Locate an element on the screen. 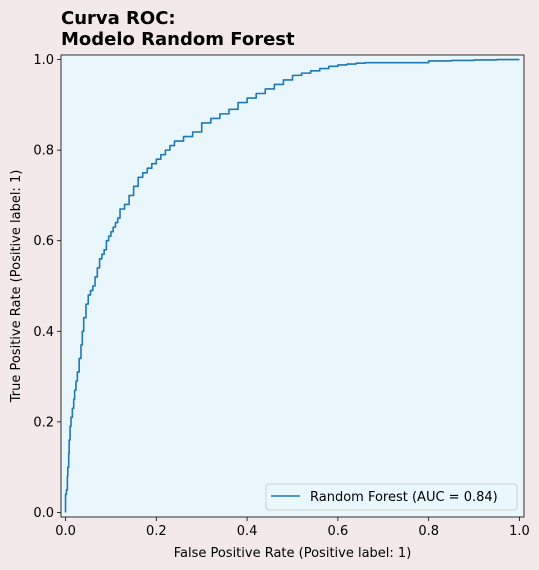  legend-box is located at coordinates (391, 497).